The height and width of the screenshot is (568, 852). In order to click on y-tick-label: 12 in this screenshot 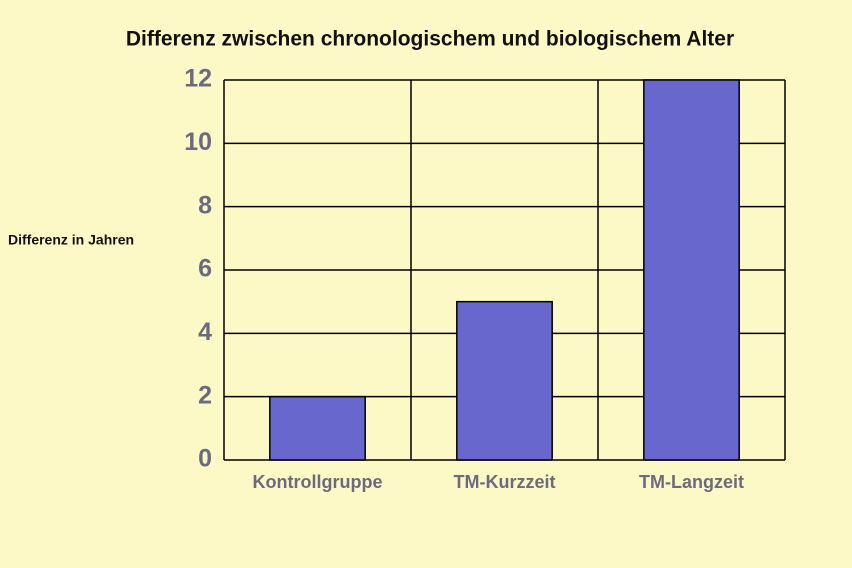, I will do `click(198, 79)`.